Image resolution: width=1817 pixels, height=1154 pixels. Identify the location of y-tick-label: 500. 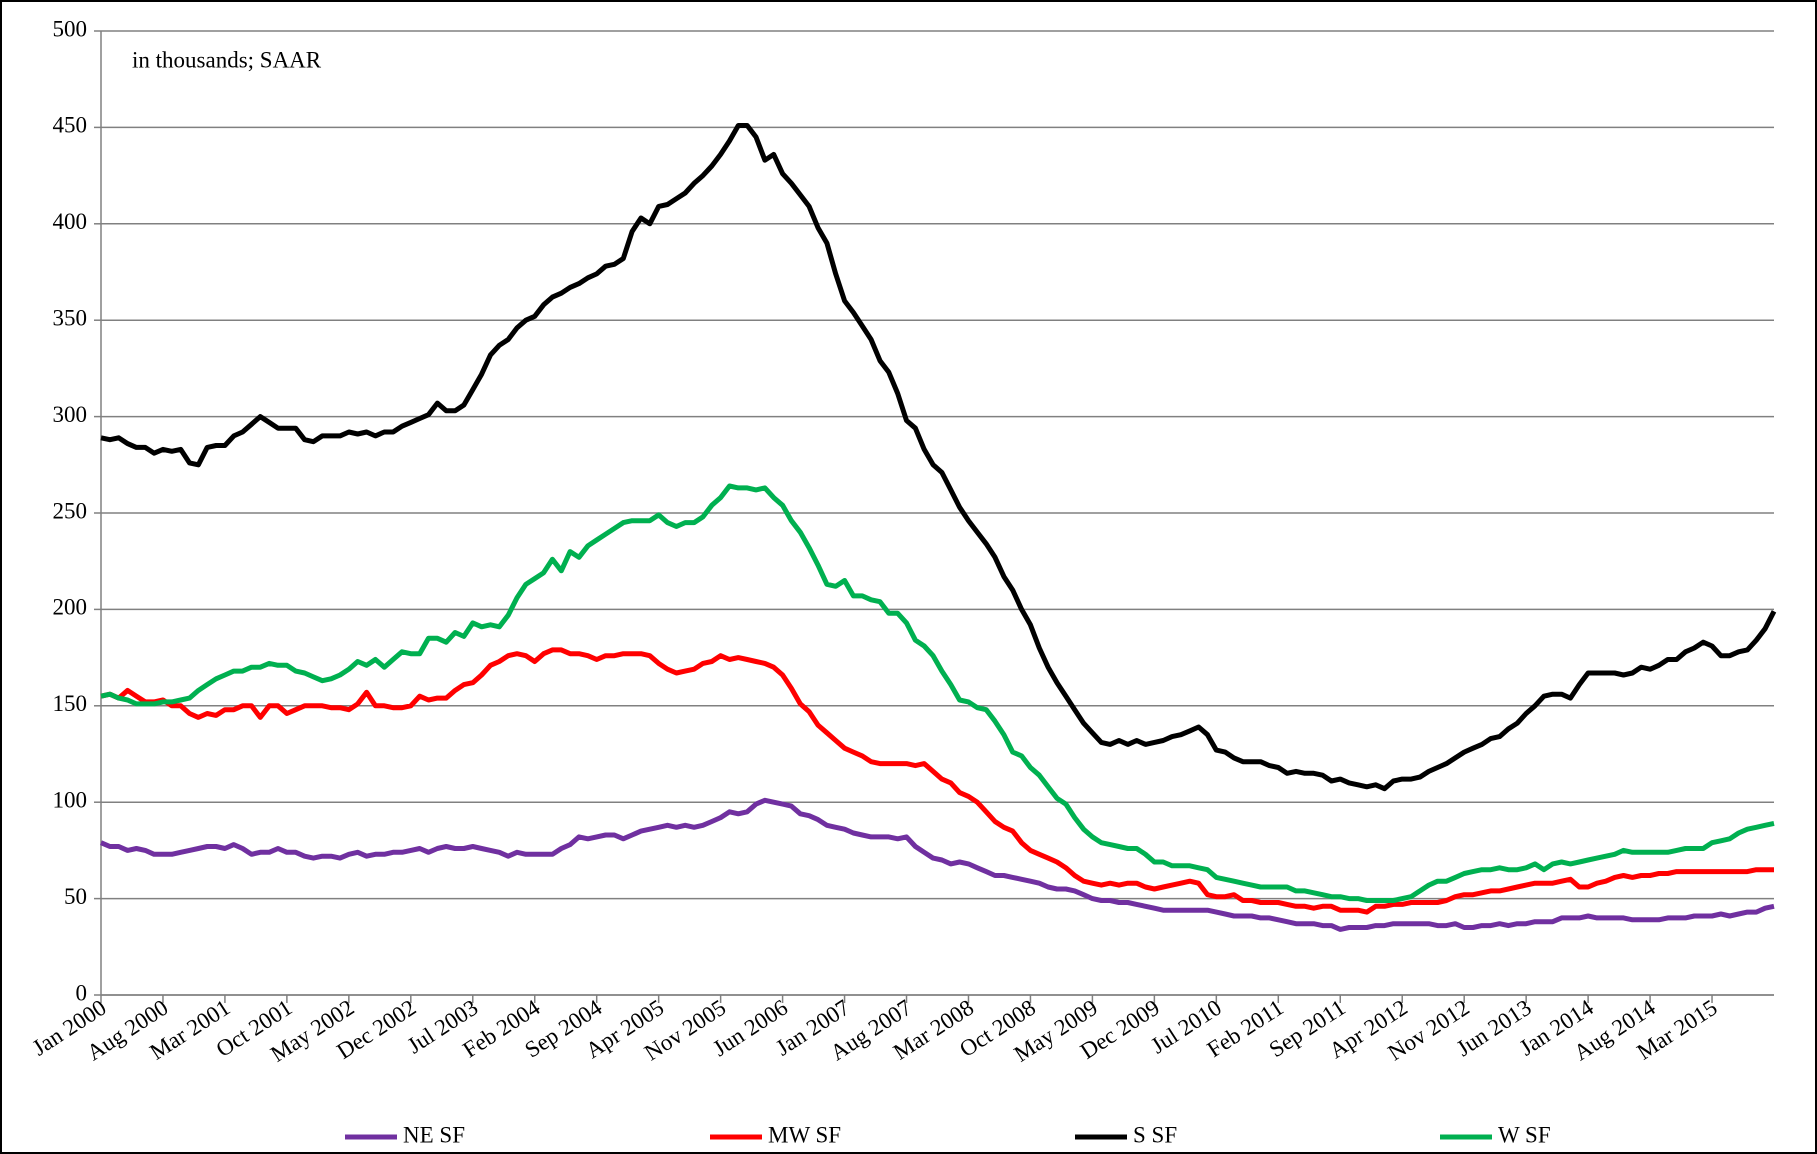
(70, 28).